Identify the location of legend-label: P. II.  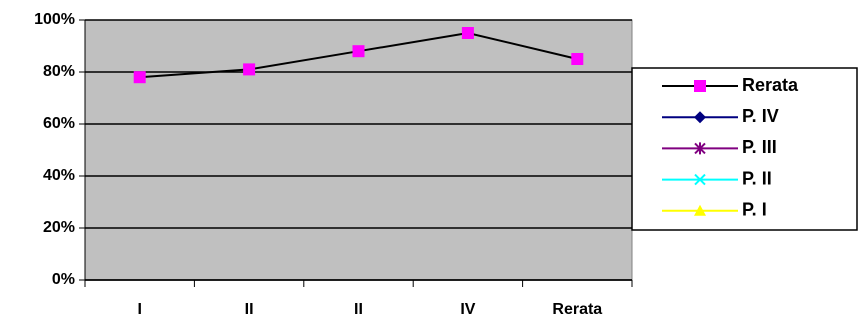
(757, 178).